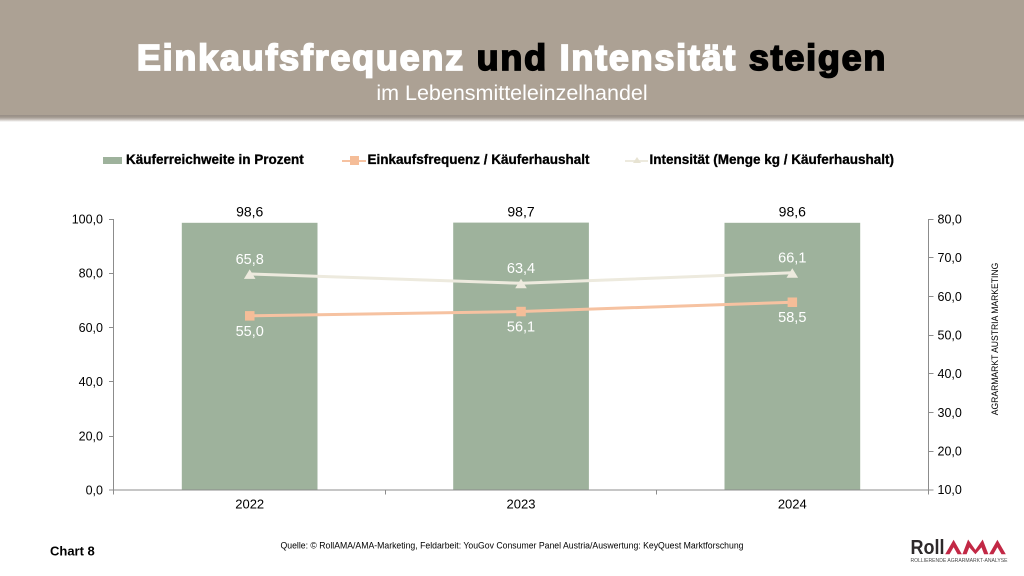 The height and width of the screenshot is (576, 1024). What do you see at coordinates (950, 490) in the screenshot?
I see `svg-text: 10,0` at bounding box center [950, 490].